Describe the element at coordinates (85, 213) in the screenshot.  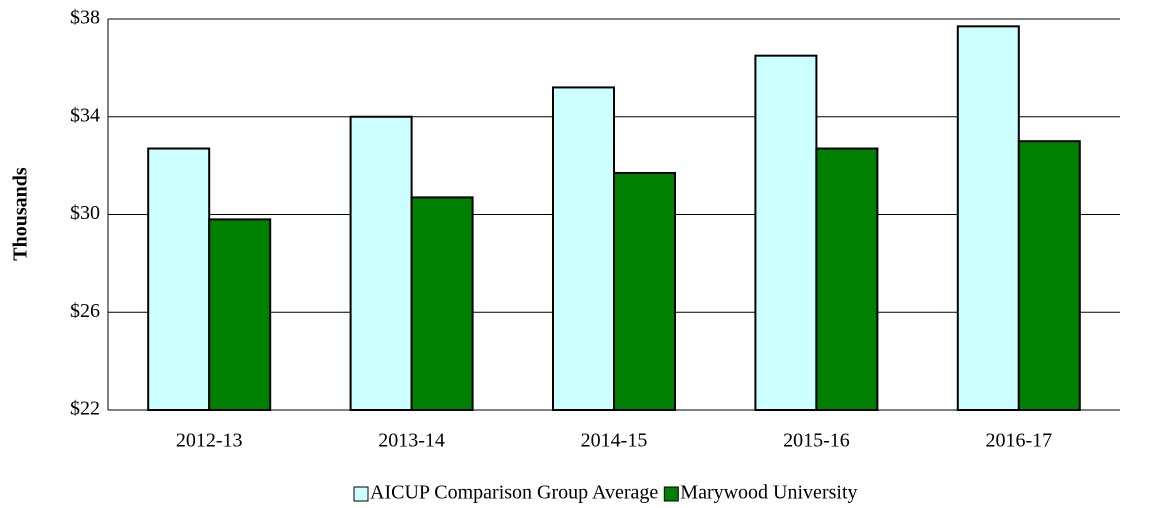
I see `y-tick-label: $30` at that location.